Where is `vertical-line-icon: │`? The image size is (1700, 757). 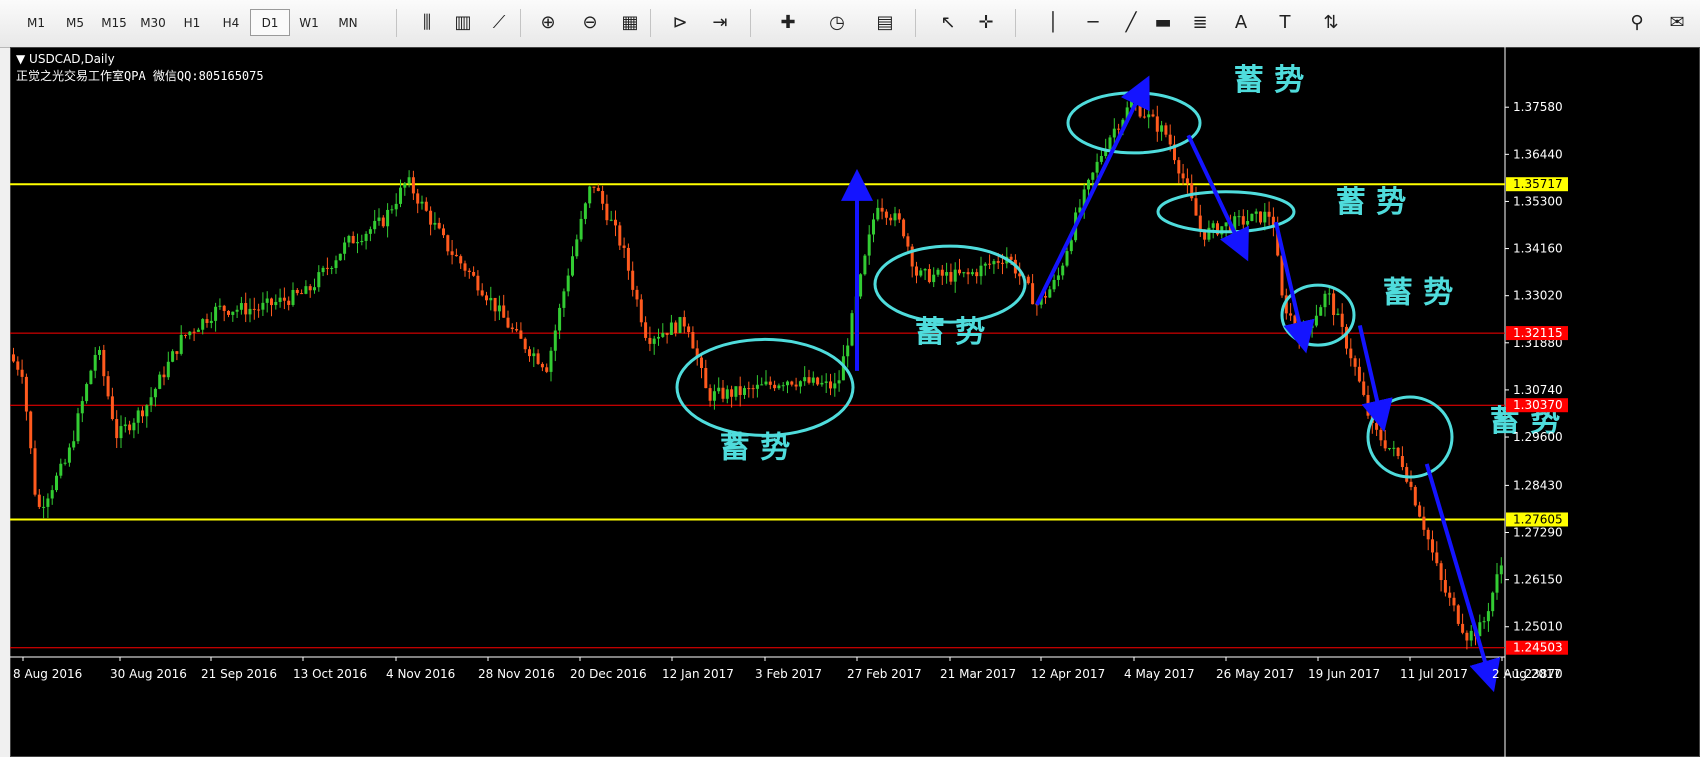
vertical-line-icon: │ is located at coordinates (1053, 22).